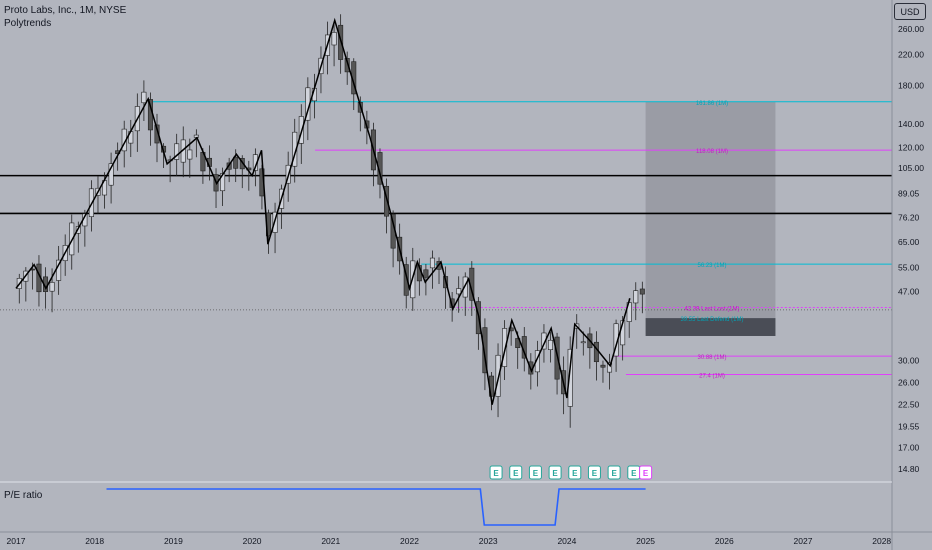 This screenshot has height=550, width=932. I want to click on y-tick-label: 120.00, so click(911, 148).